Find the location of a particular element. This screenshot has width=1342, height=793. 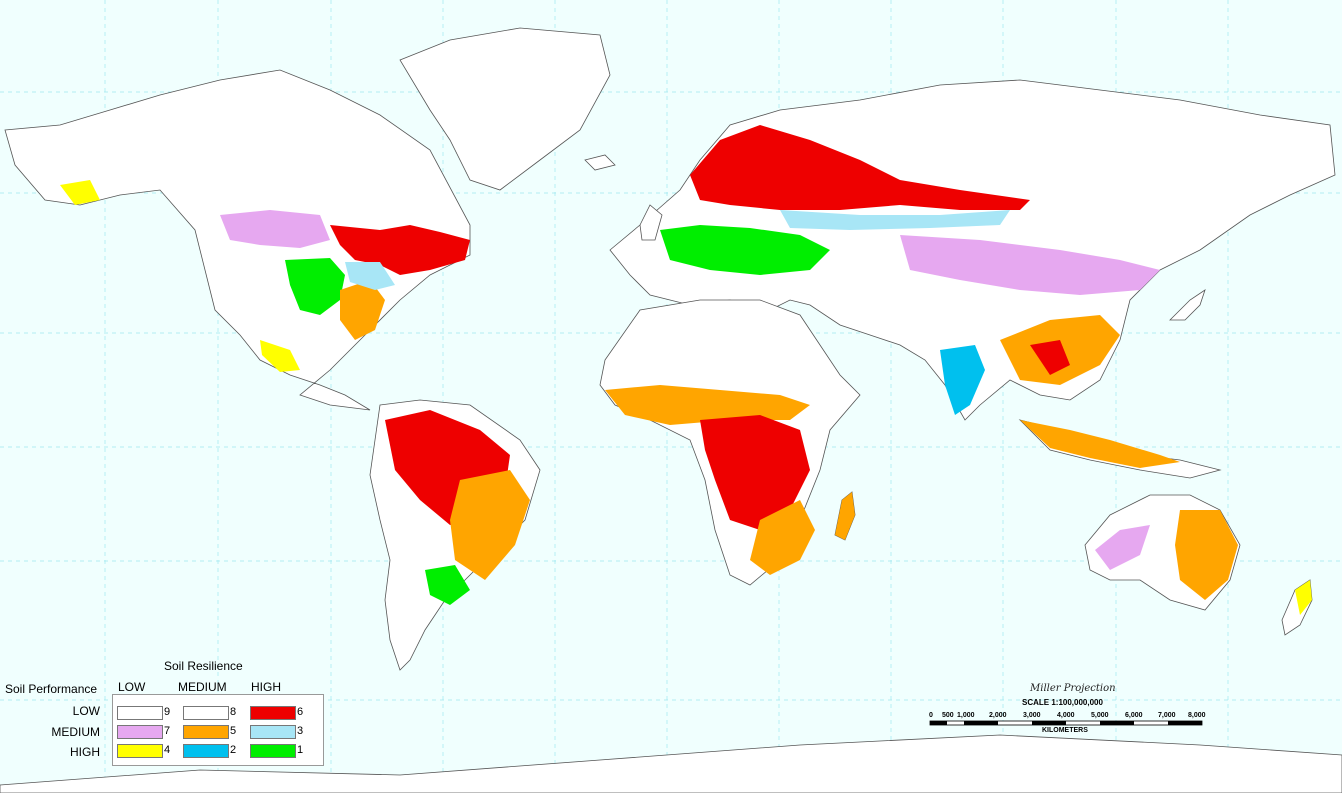

scale-tick-7000: 7,000 is located at coordinates (1167, 715).